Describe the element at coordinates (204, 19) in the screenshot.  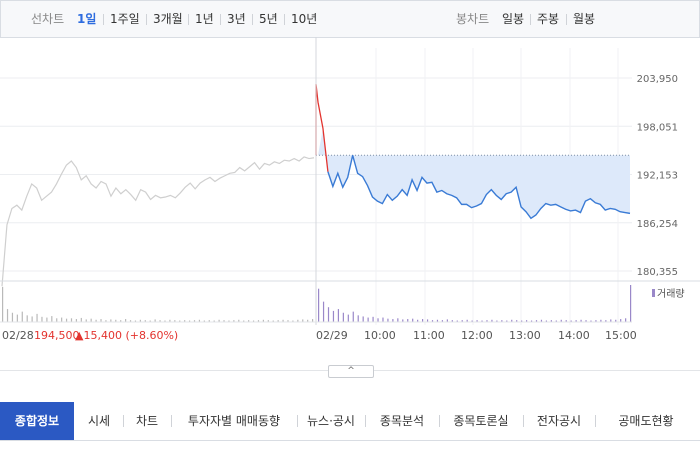
I see `period-1y-button: 1년` at that location.